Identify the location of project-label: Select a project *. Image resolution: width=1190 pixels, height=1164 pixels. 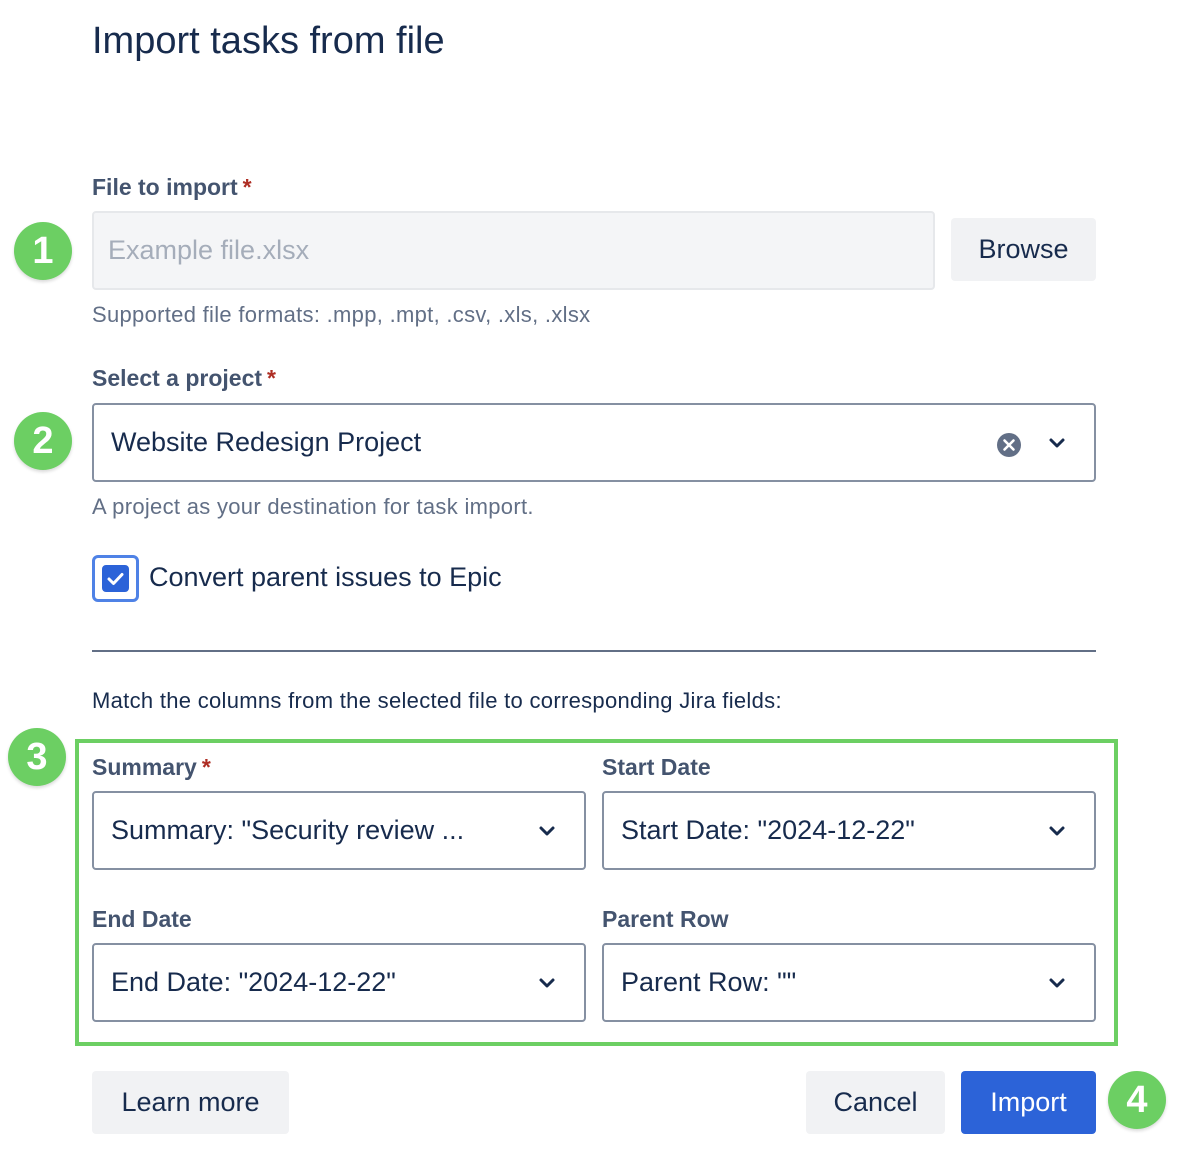
(184, 378).